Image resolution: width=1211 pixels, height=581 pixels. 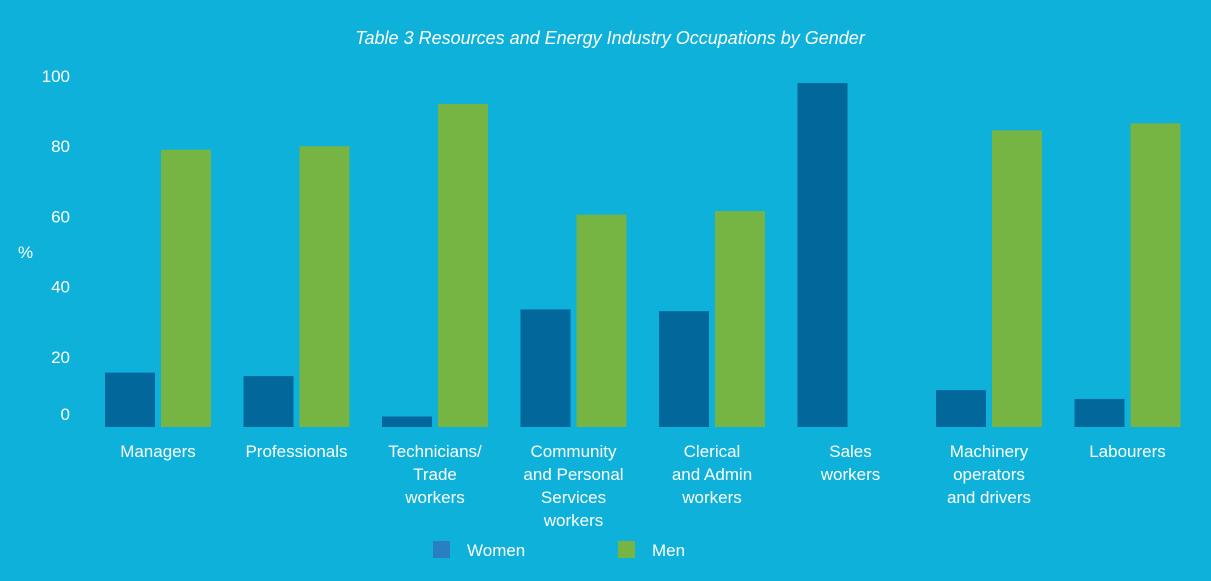 What do you see at coordinates (559, 550) in the screenshot?
I see `legend: Women Men` at bounding box center [559, 550].